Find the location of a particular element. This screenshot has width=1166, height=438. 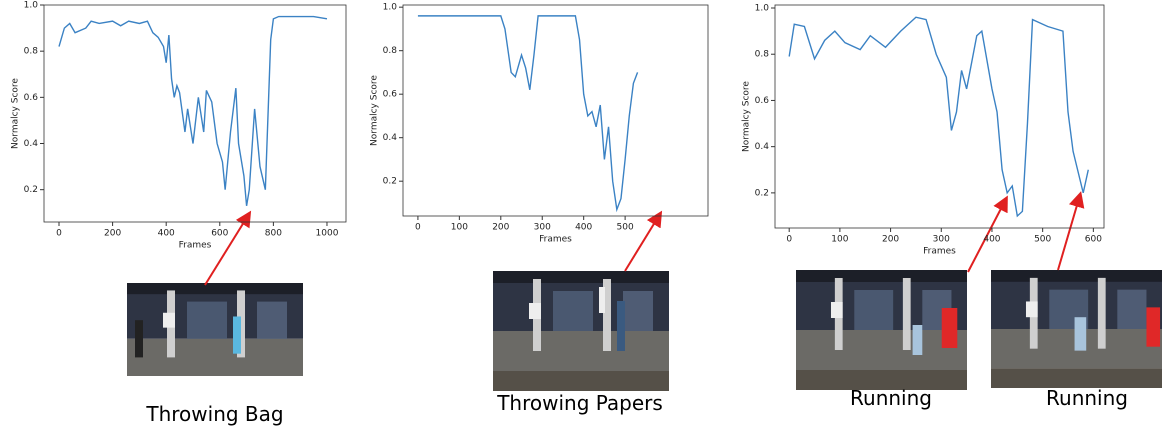

x-tick-label: 1000 is located at coordinates (327, 234).